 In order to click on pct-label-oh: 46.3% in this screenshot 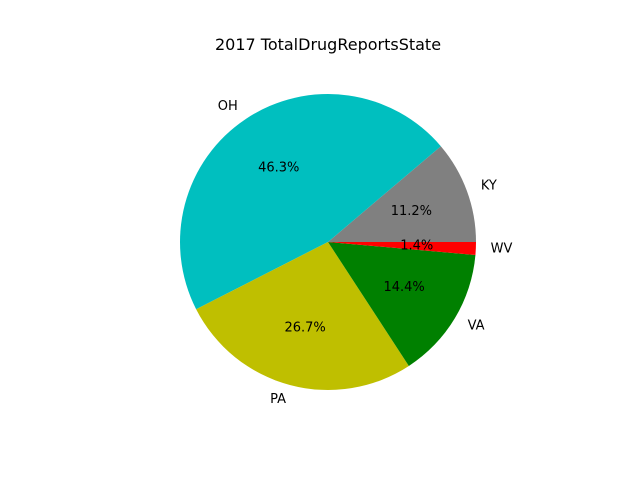, I will do `click(278, 168)`.